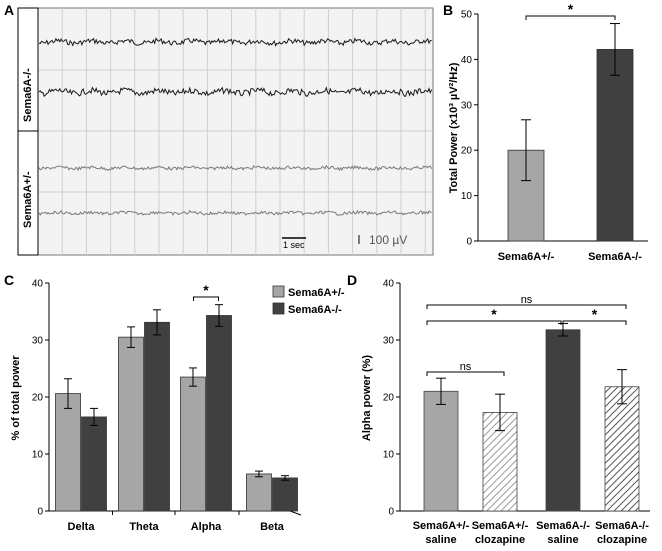 Image resolution: width=662 pixels, height=551 pixels. Describe the element at coordinates (206, 527) in the screenshot. I see `panel-c-x-label: Alpha` at that location.